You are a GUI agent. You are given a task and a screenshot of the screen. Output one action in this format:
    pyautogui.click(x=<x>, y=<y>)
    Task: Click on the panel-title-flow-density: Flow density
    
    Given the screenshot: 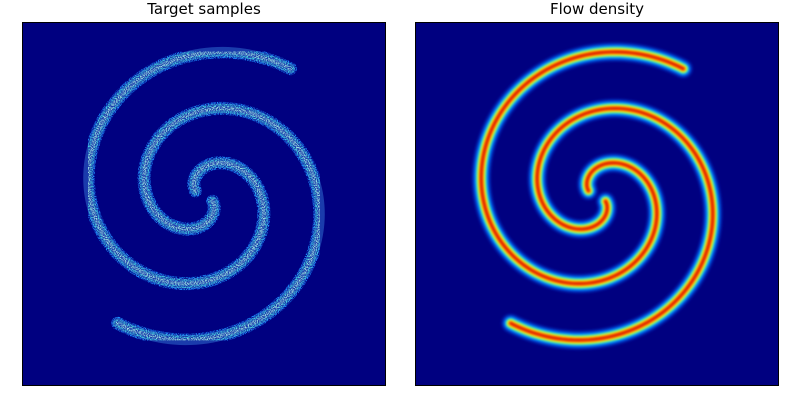 What is the action you would take?
    pyautogui.click(x=596, y=9)
    